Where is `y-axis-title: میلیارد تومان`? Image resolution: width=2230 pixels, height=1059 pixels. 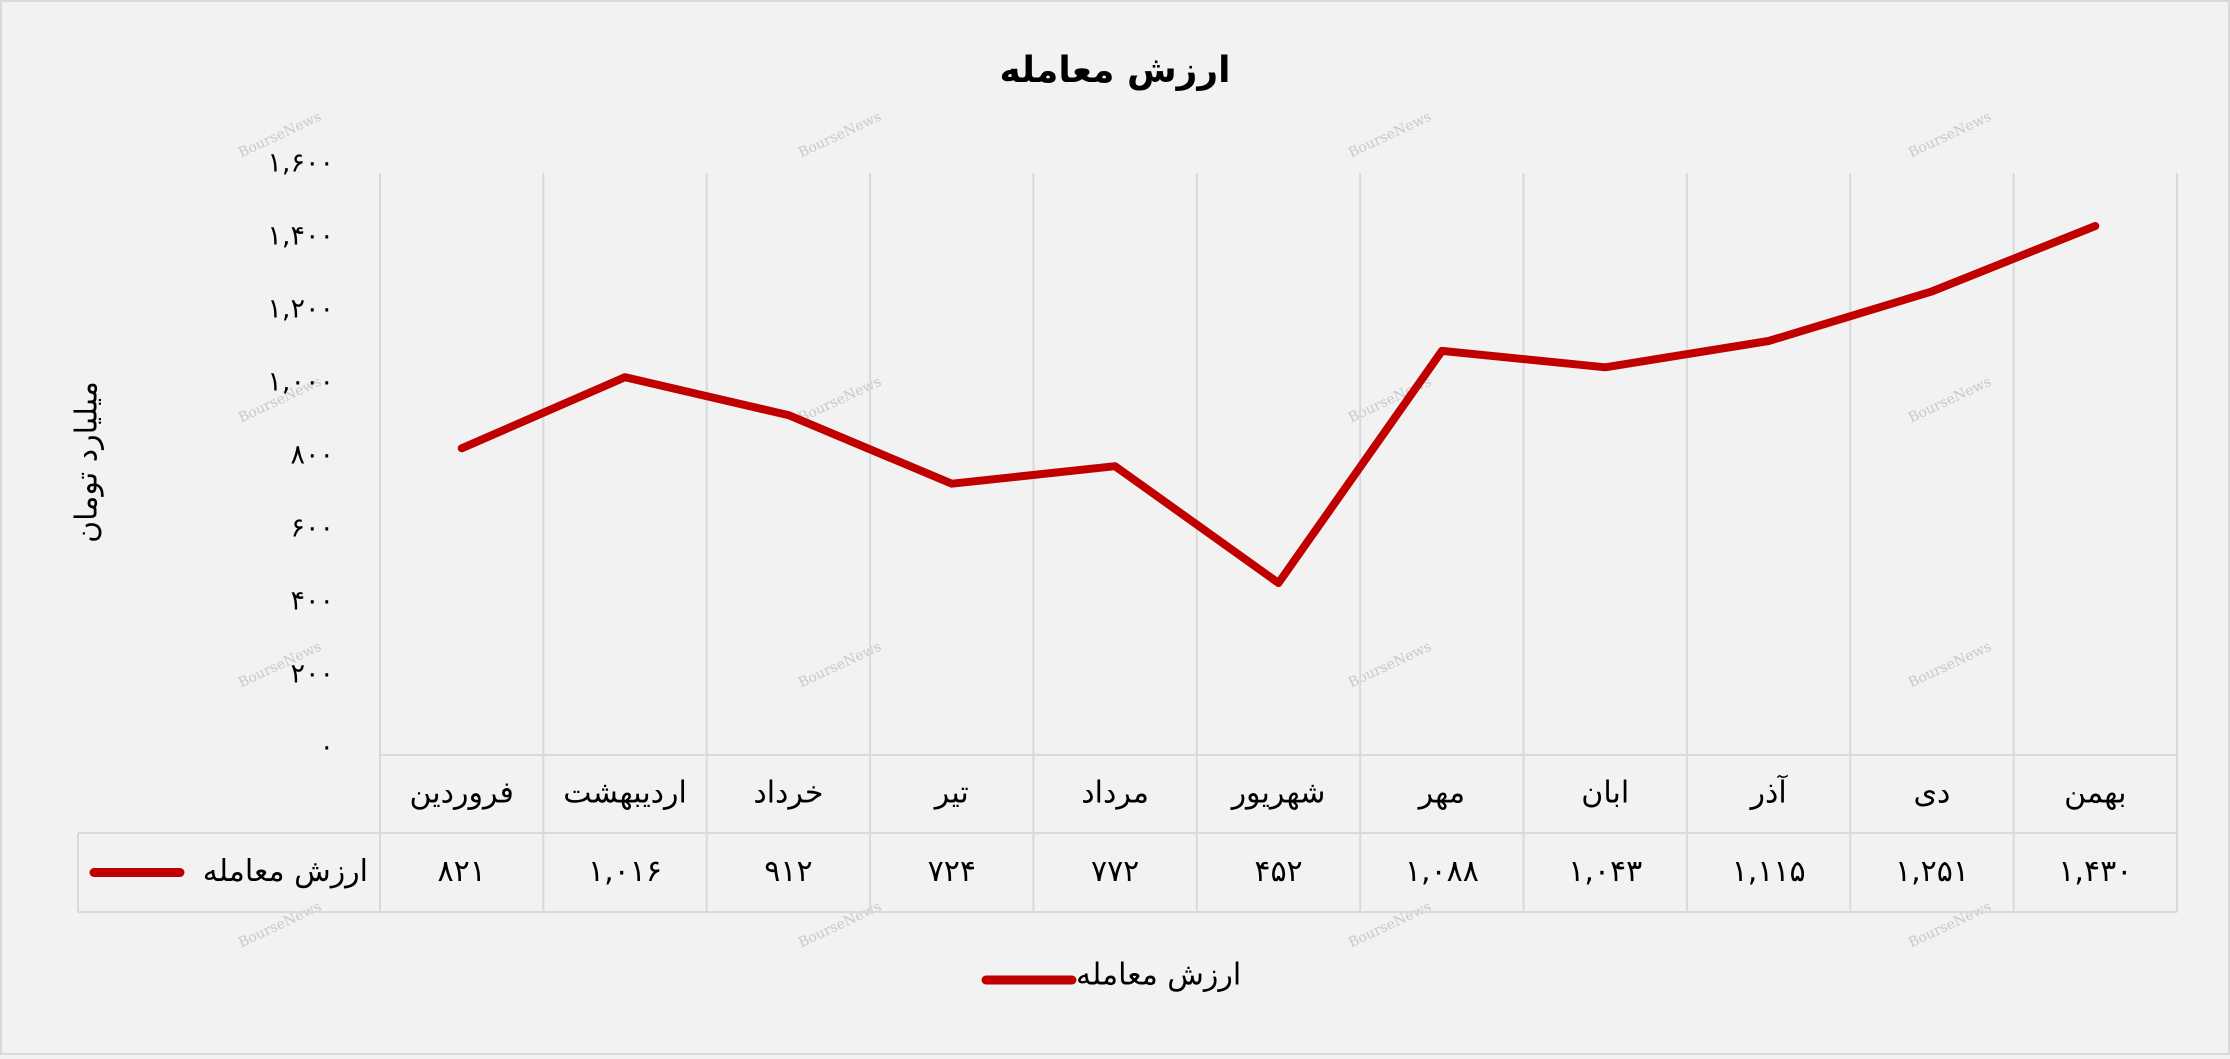
y-axis-title: میلیارد تومان is located at coordinates (87, 462).